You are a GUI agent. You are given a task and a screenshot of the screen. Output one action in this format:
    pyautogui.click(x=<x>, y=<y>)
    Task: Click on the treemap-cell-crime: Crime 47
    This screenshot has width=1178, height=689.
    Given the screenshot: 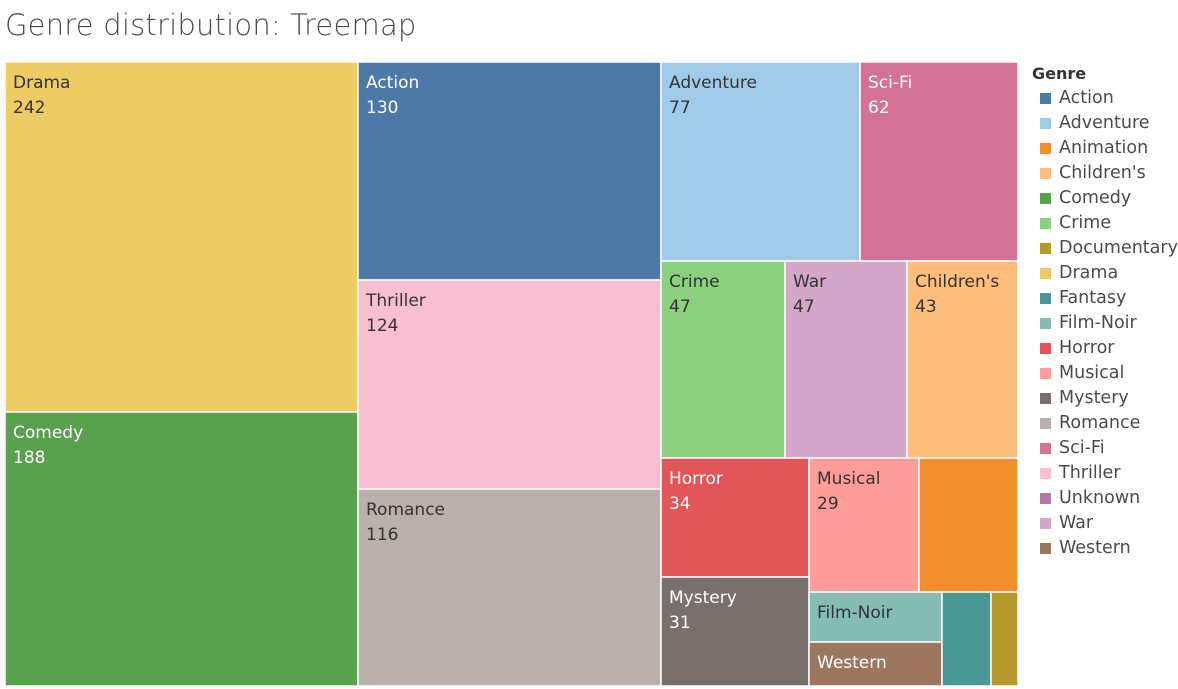 What is the action you would take?
    pyautogui.click(x=723, y=359)
    